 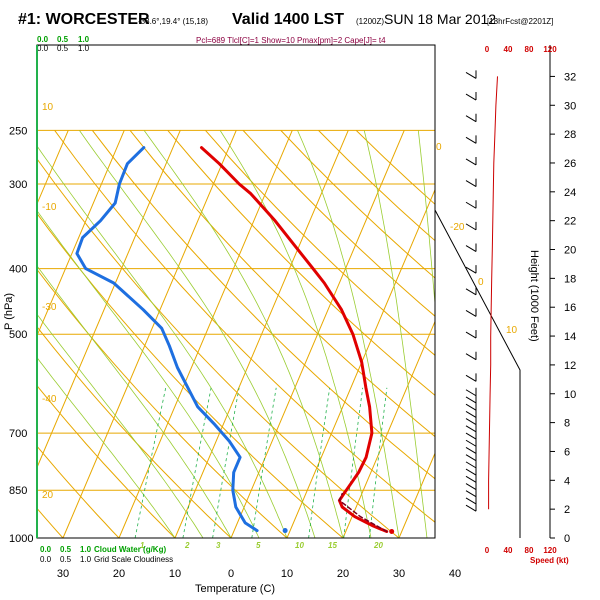 What do you see at coordinates (48, 495) in the screenshot?
I see `moist-adiabat-label: 20` at bounding box center [48, 495].